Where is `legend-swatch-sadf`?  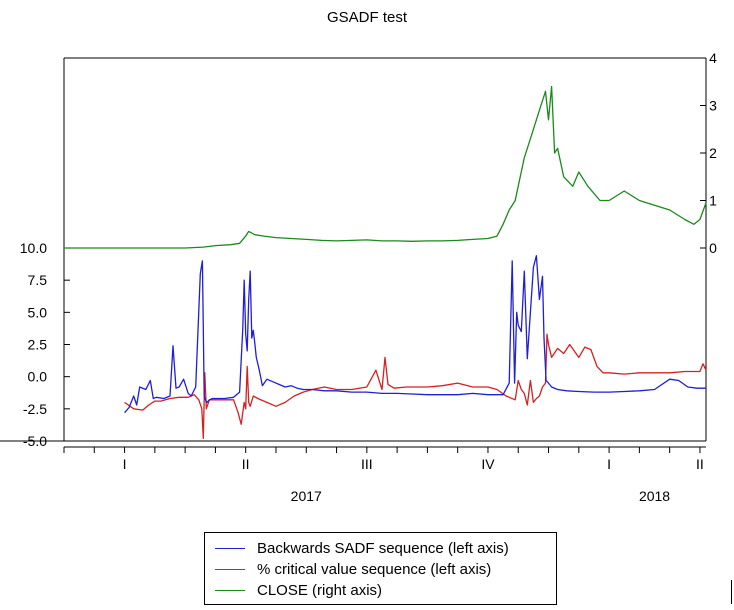 legend-swatch-sadf is located at coordinates (230, 548).